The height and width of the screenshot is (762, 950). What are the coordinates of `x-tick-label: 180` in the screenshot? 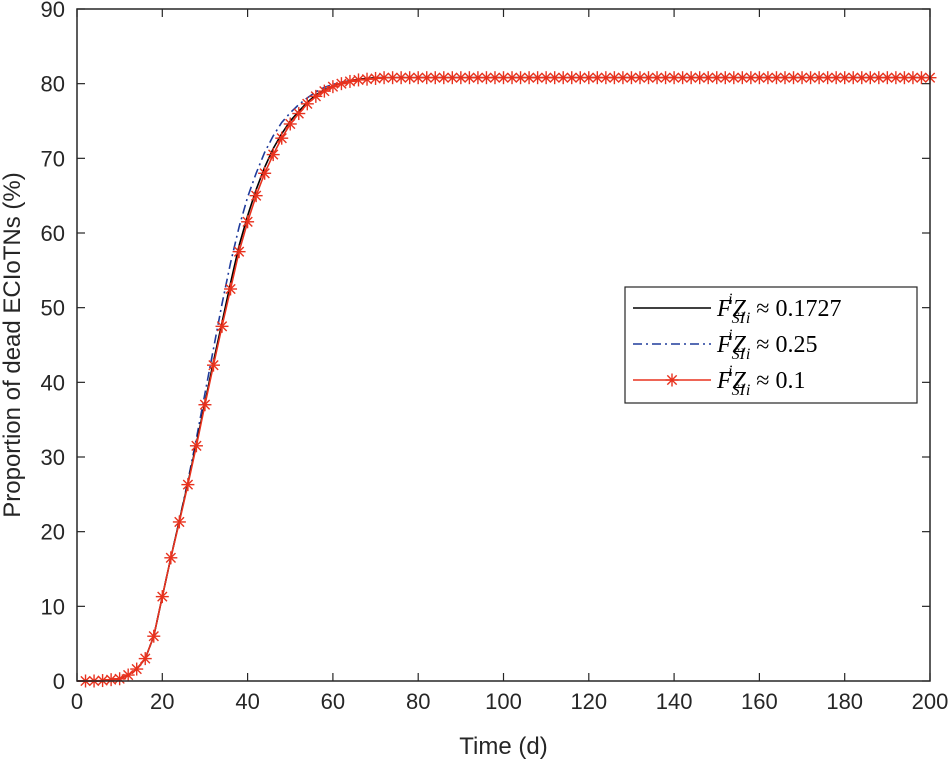 It's located at (844, 701).